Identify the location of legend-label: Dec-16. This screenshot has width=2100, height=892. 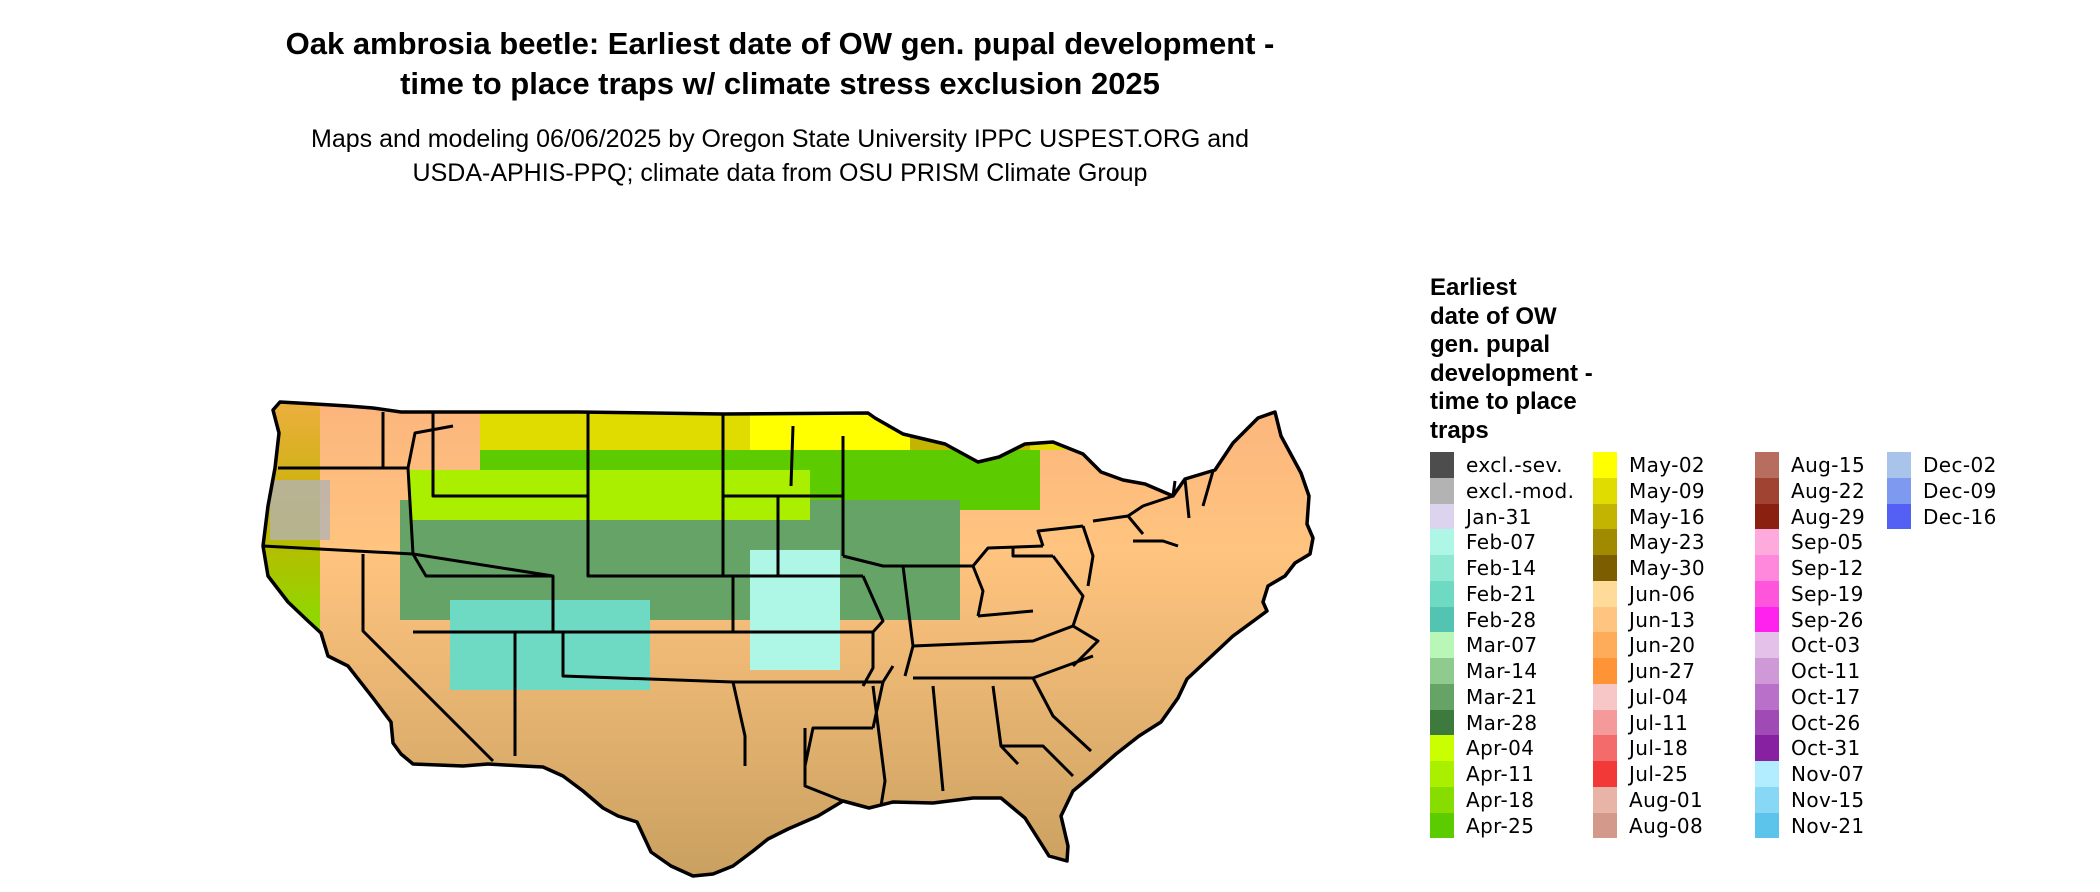
(1960, 516).